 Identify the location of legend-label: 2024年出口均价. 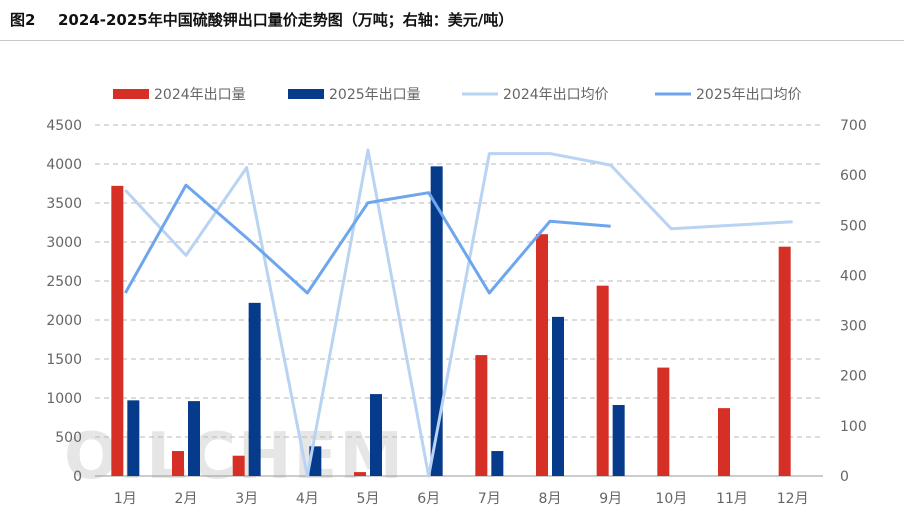
(556, 95).